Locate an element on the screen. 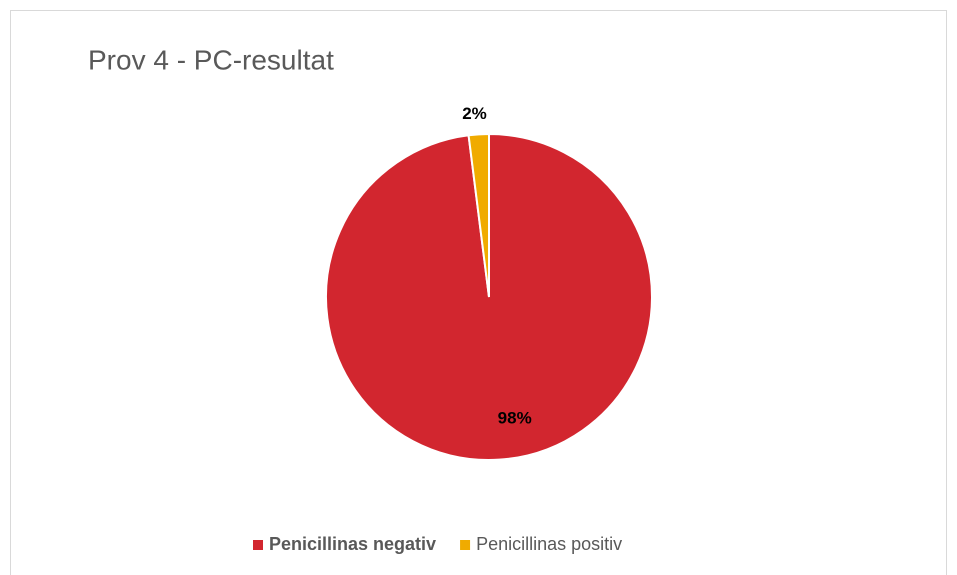 The width and height of the screenshot is (957, 575). chart-title: Prov 4 - PC-resultat is located at coordinates (211, 59).